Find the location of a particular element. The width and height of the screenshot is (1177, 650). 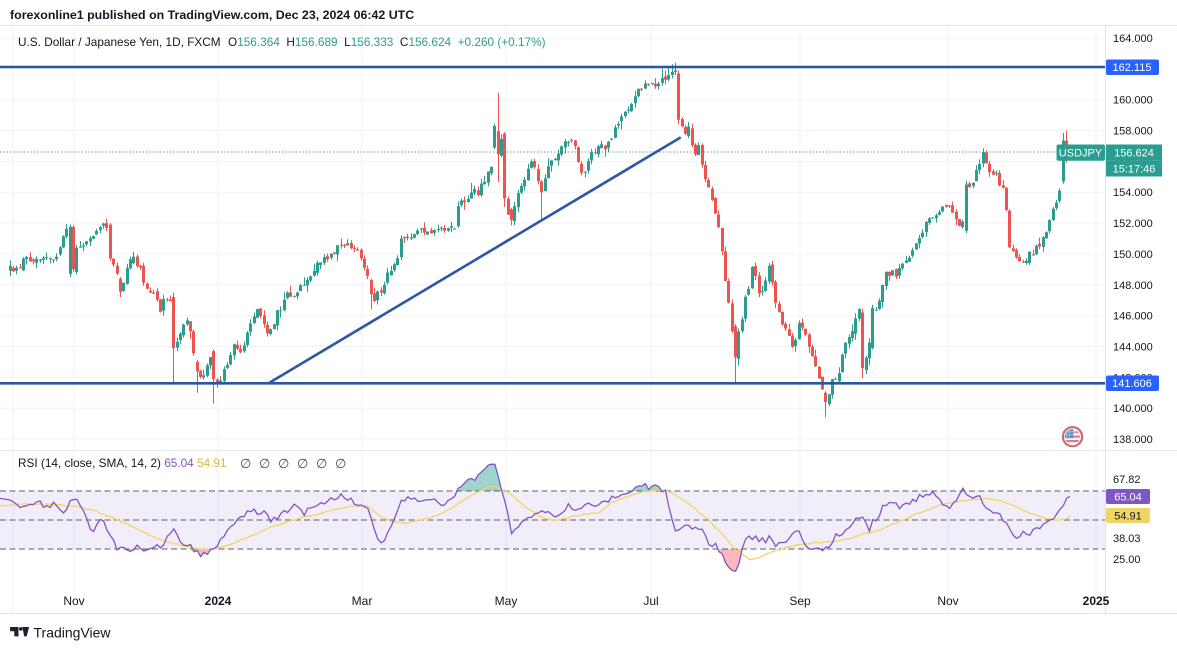

svg-text: Sep is located at coordinates (800, 601).